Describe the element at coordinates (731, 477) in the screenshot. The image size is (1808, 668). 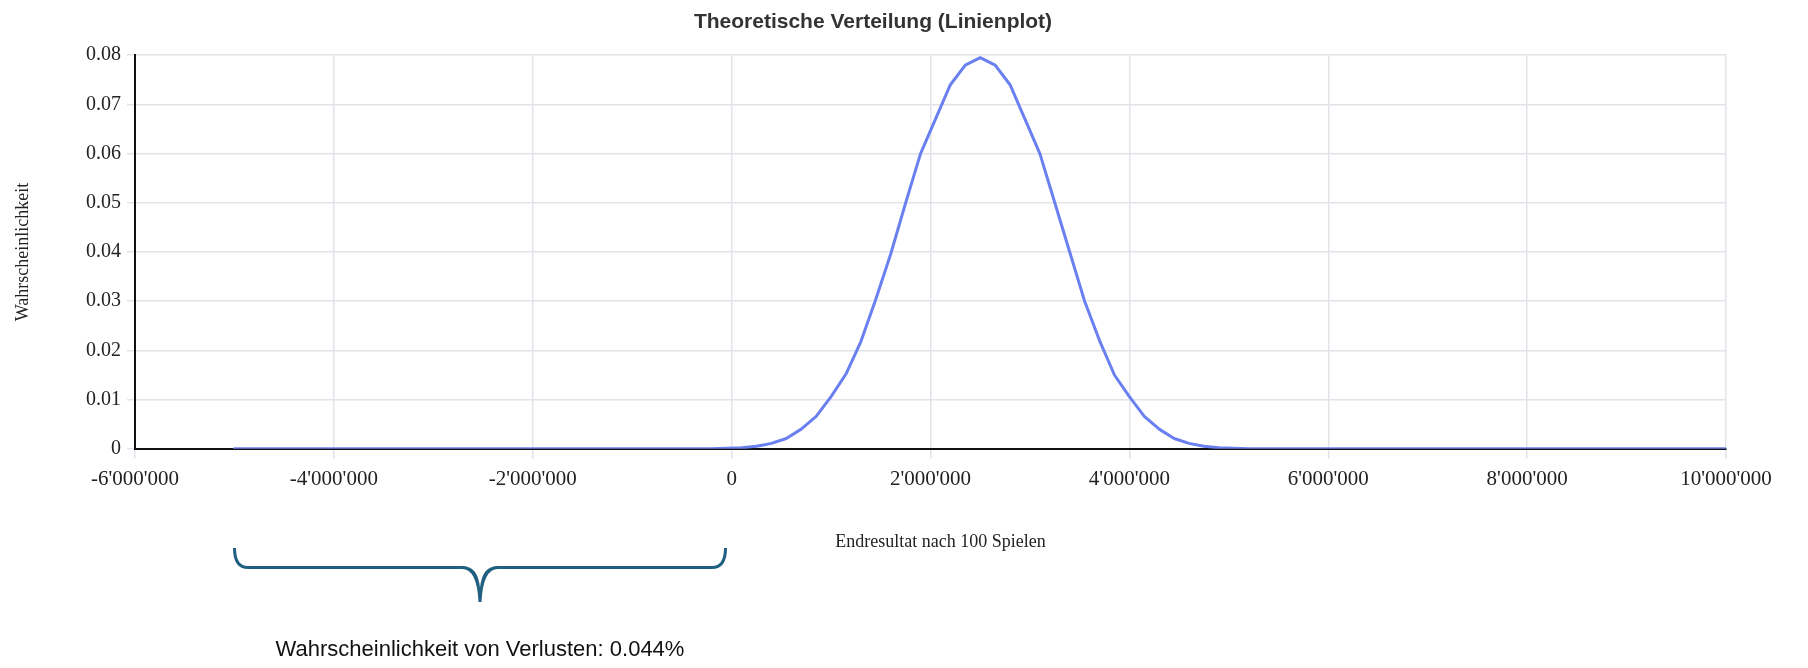
I see `x-tick-label: 0` at that location.